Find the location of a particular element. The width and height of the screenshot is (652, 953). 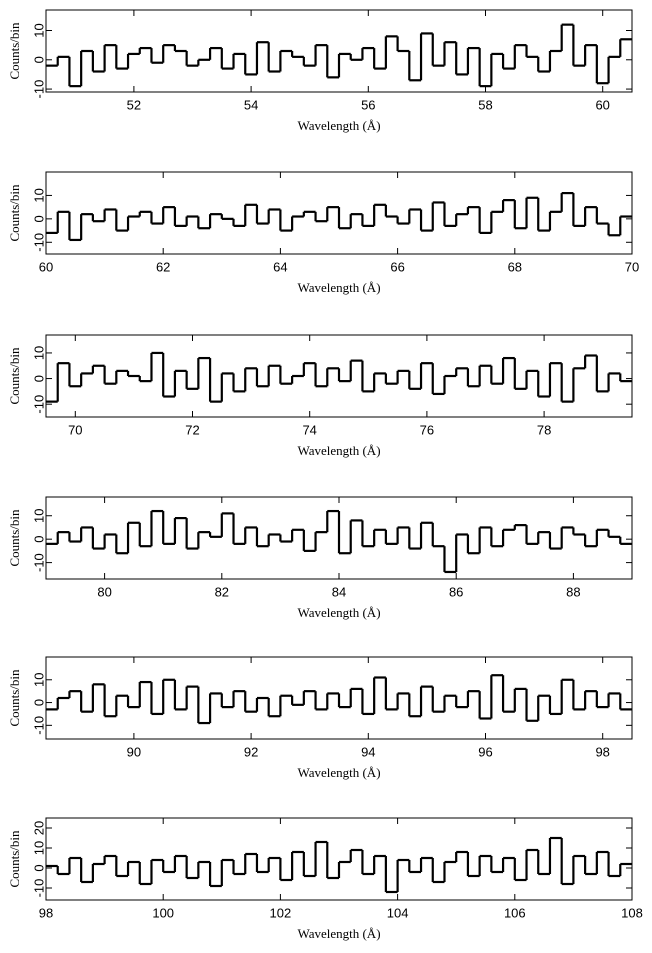

x-tick-label: 88 is located at coordinates (573, 591).